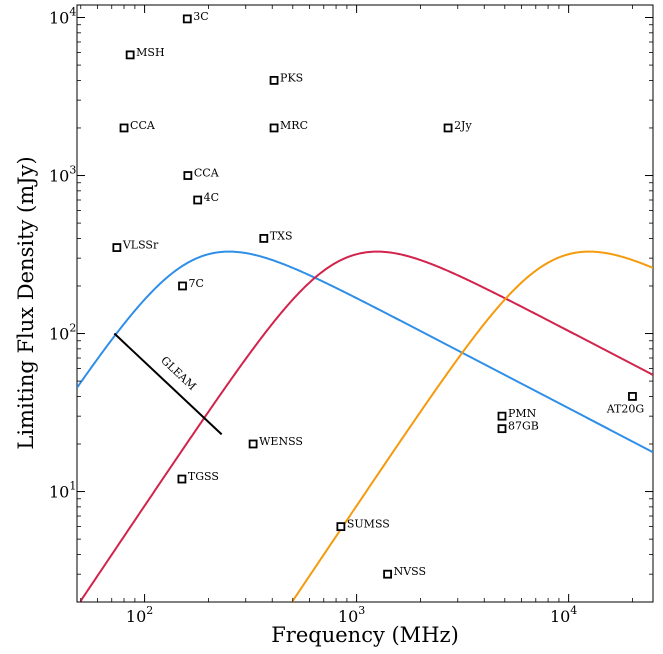  I want to click on survey-label: WENSS, so click(281, 441).